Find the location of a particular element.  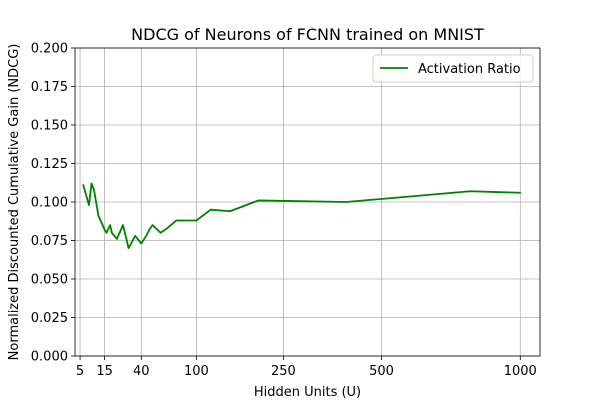

x-tick-label: 1000 is located at coordinates (520, 371).